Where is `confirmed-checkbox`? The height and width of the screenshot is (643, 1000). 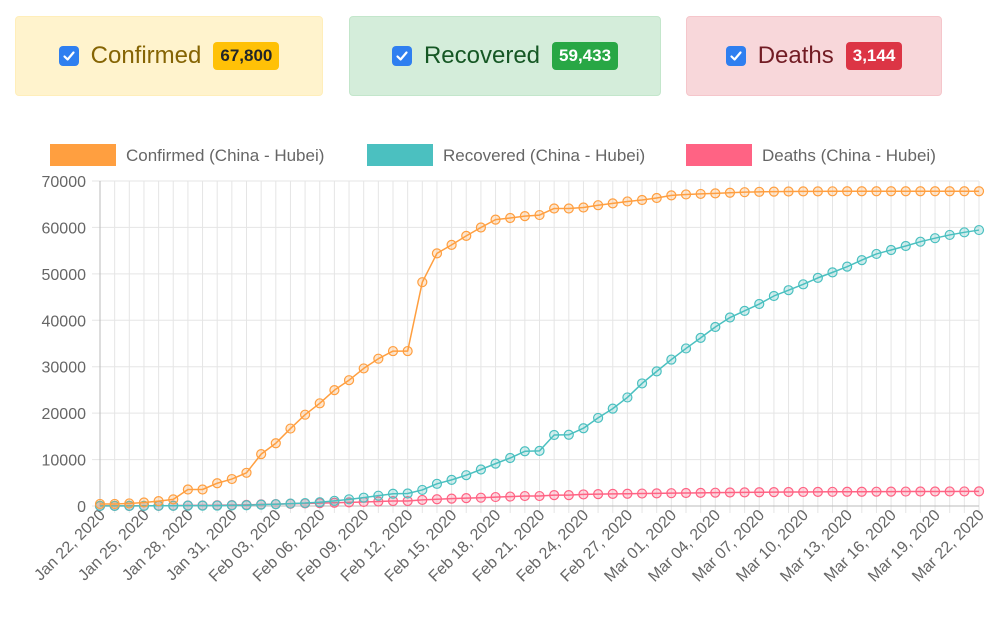 confirmed-checkbox is located at coordinates (68, 56).